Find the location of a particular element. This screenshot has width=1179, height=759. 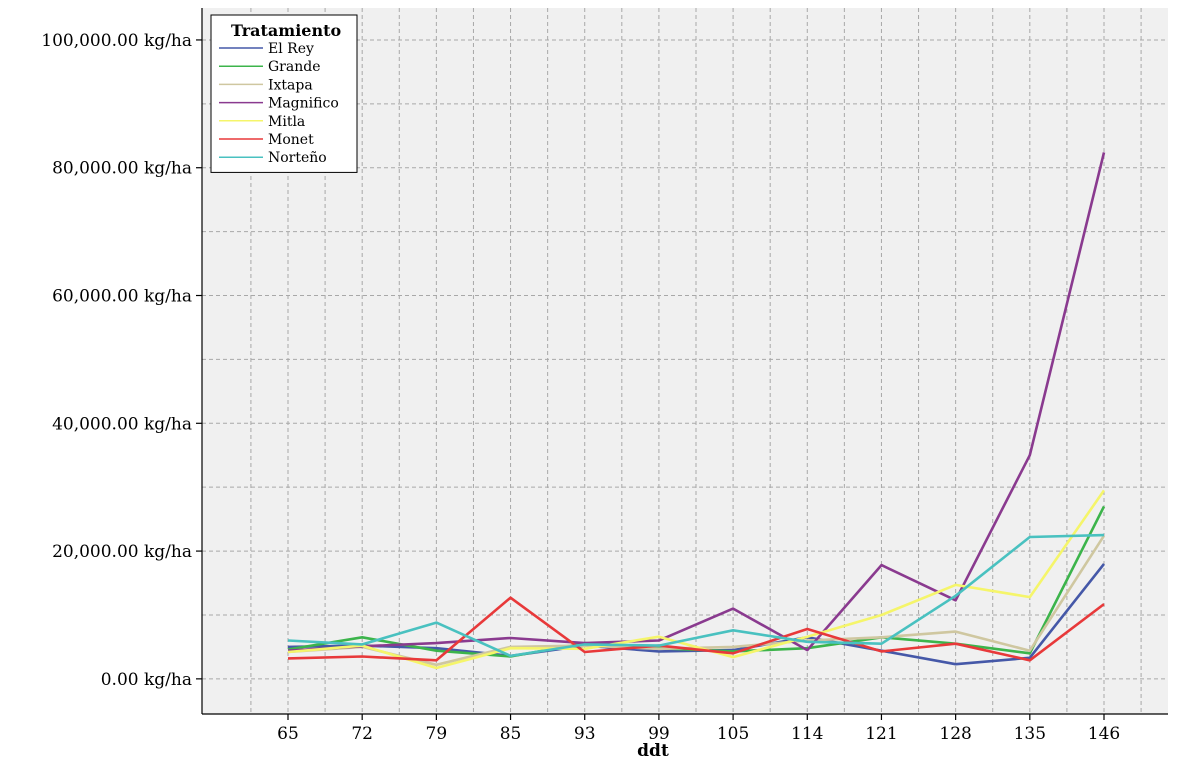

x-tick-label: 93 is located at coordinates (585, 734).